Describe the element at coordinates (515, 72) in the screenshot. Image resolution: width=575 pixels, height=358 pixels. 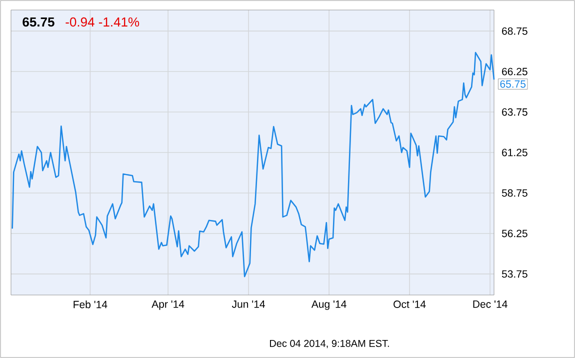
I see `y-tick-label: 66.25` at that location.